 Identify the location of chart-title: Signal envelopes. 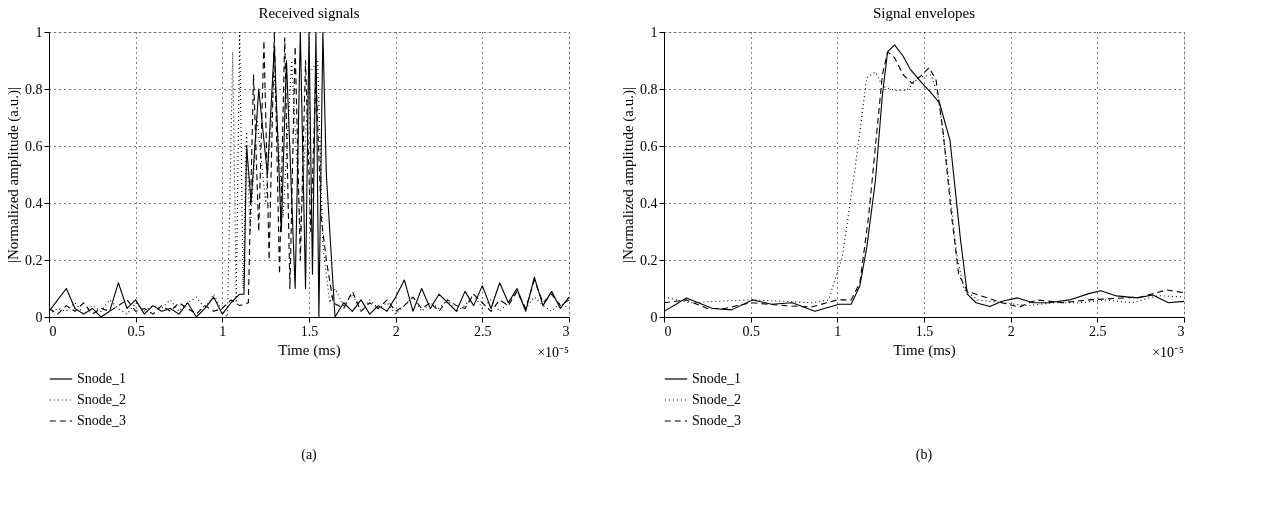
(924, 13).